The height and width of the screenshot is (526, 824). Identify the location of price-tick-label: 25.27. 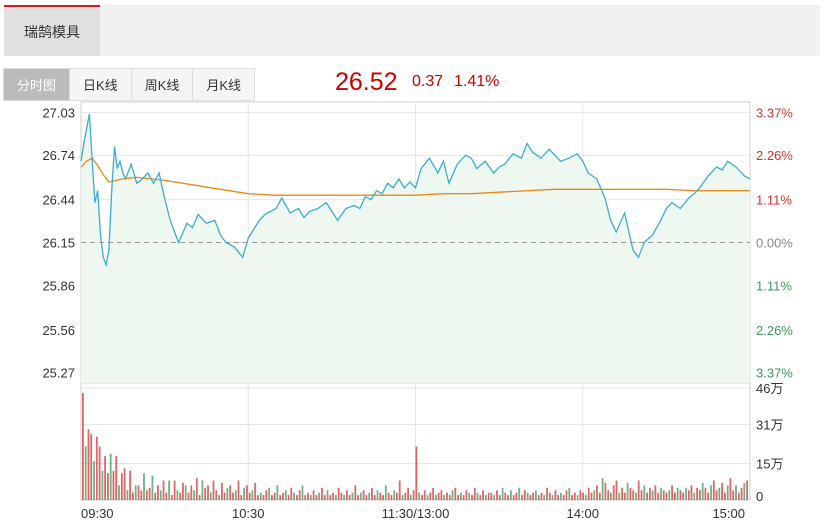
(58, 373).